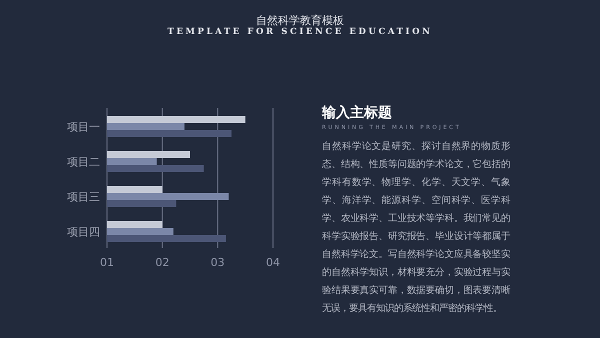 Image resolution: width=600 pixels, height=338 pixels. What do you see at coordinates (300, 32) in the screenshot?
I see `text: TEMPLATE FOR SCIENCE EDUCATION` at bounding box center [300, 32].